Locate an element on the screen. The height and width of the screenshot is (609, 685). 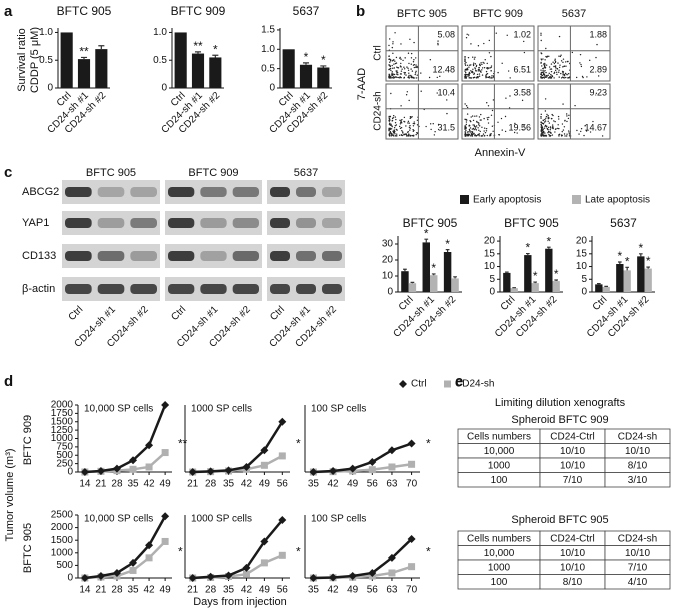
x-tick-label: 28 is located at coordinates (117, 484).